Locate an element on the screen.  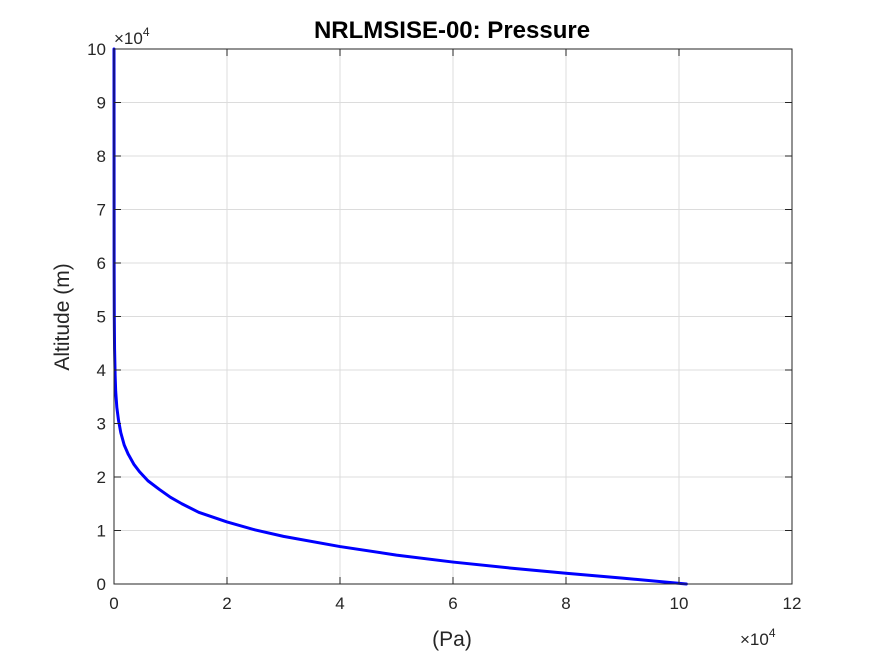
x-multiplier-exponent: 4 is located at coordinates (772, 633).